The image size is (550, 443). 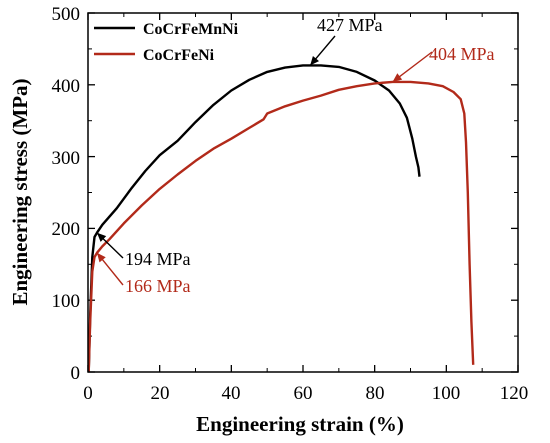 What do you see at coordinates (101, 257) in the screenshot?
I see `arrow-166-mpa-head` at bounding box center [101, 257].